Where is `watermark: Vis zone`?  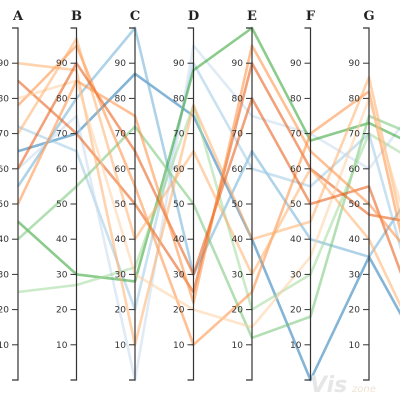
watermark: Vis zone is located at coordinates (343, 385).